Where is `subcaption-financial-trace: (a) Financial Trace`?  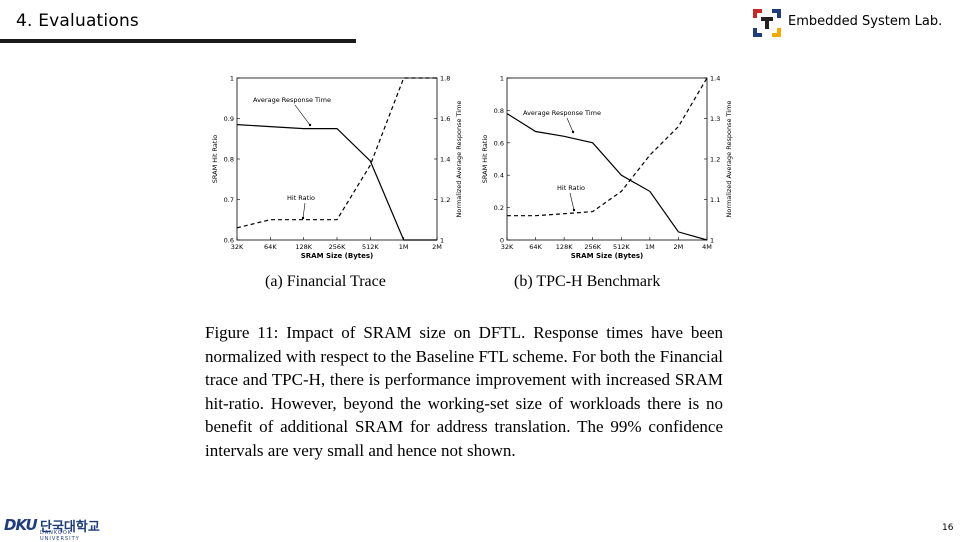
subcaption-financial-trace: (a) Financial Trace is located at coordinates (325, 281).